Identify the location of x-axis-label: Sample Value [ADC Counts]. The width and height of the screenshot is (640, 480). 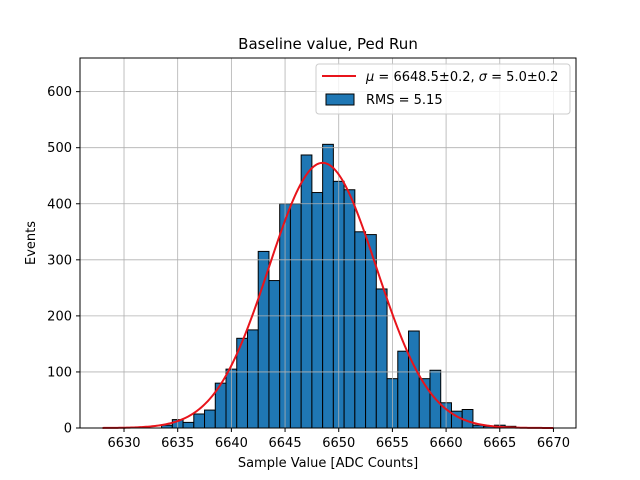
(328, 463).